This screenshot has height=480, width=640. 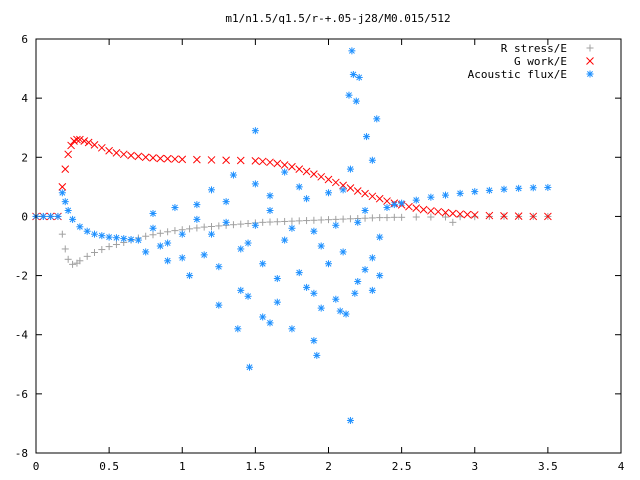 I want to click on y-tick-label: -2, so click(x=21, y=276).